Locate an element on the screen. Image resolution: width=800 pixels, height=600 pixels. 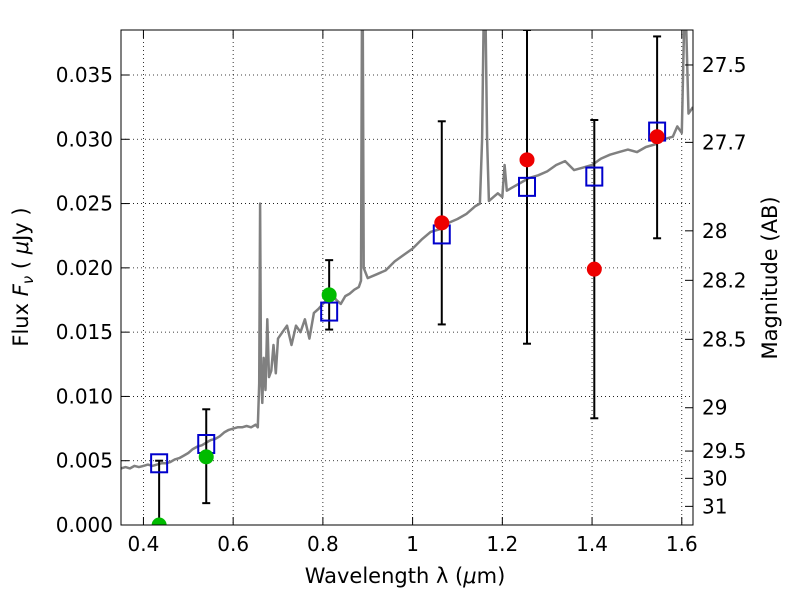
y-tick-label: 0.025 is located at coordinates (84, 204).